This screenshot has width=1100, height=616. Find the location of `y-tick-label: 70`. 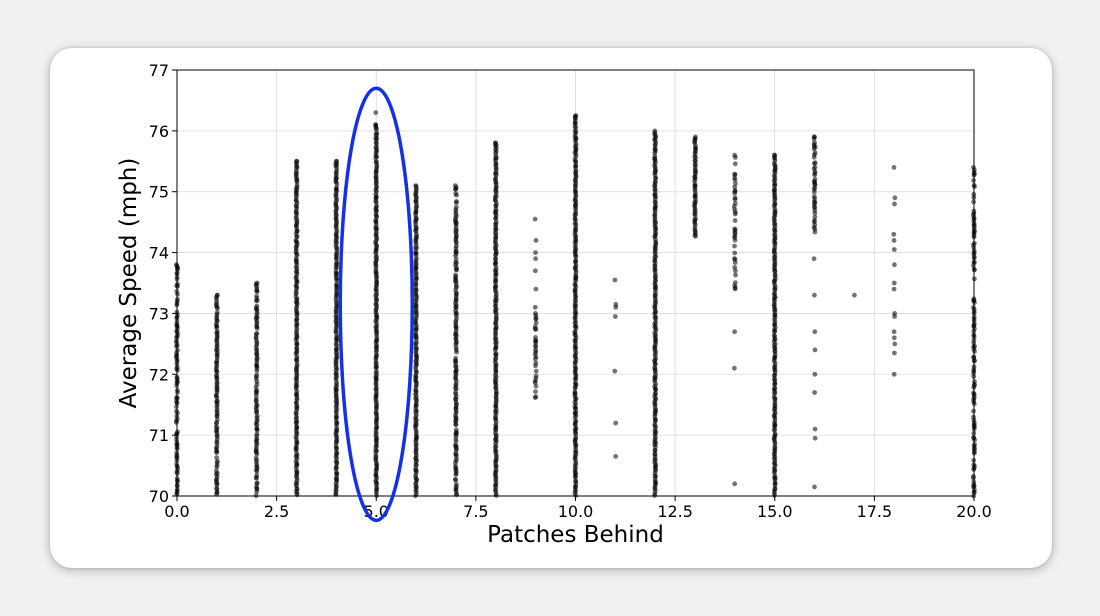

y-tick-label: 70 is located at coordinates (159, 496).